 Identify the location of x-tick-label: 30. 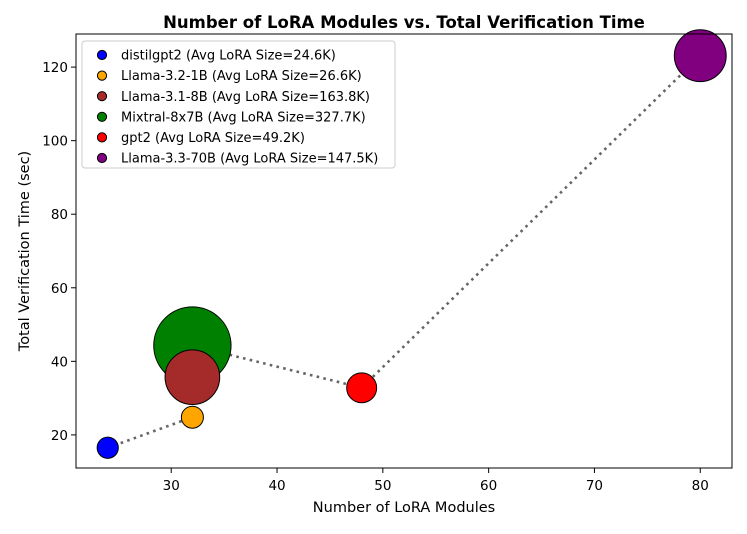
(171, 486).